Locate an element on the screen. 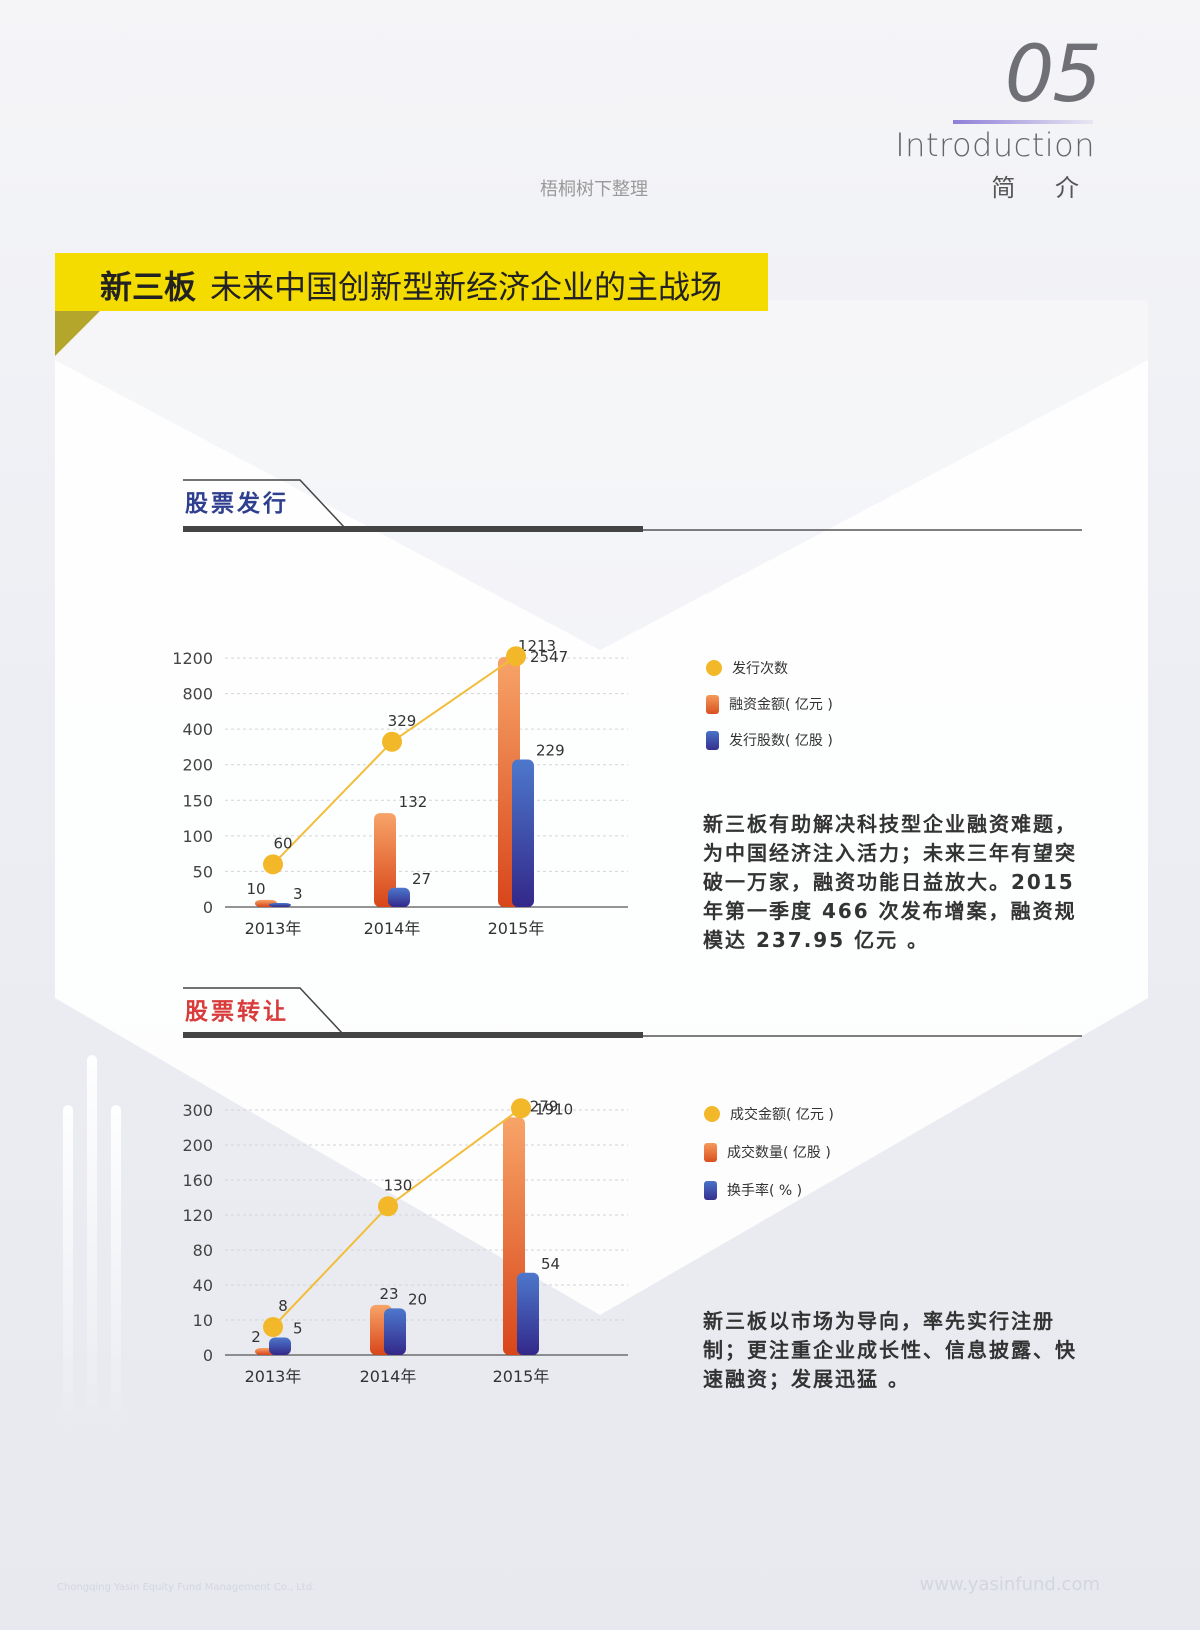 The width and height of the screenshot is (1200, 1630). legend-item: 融资金额( 亿元 ) is located at coordinates (769, 704).